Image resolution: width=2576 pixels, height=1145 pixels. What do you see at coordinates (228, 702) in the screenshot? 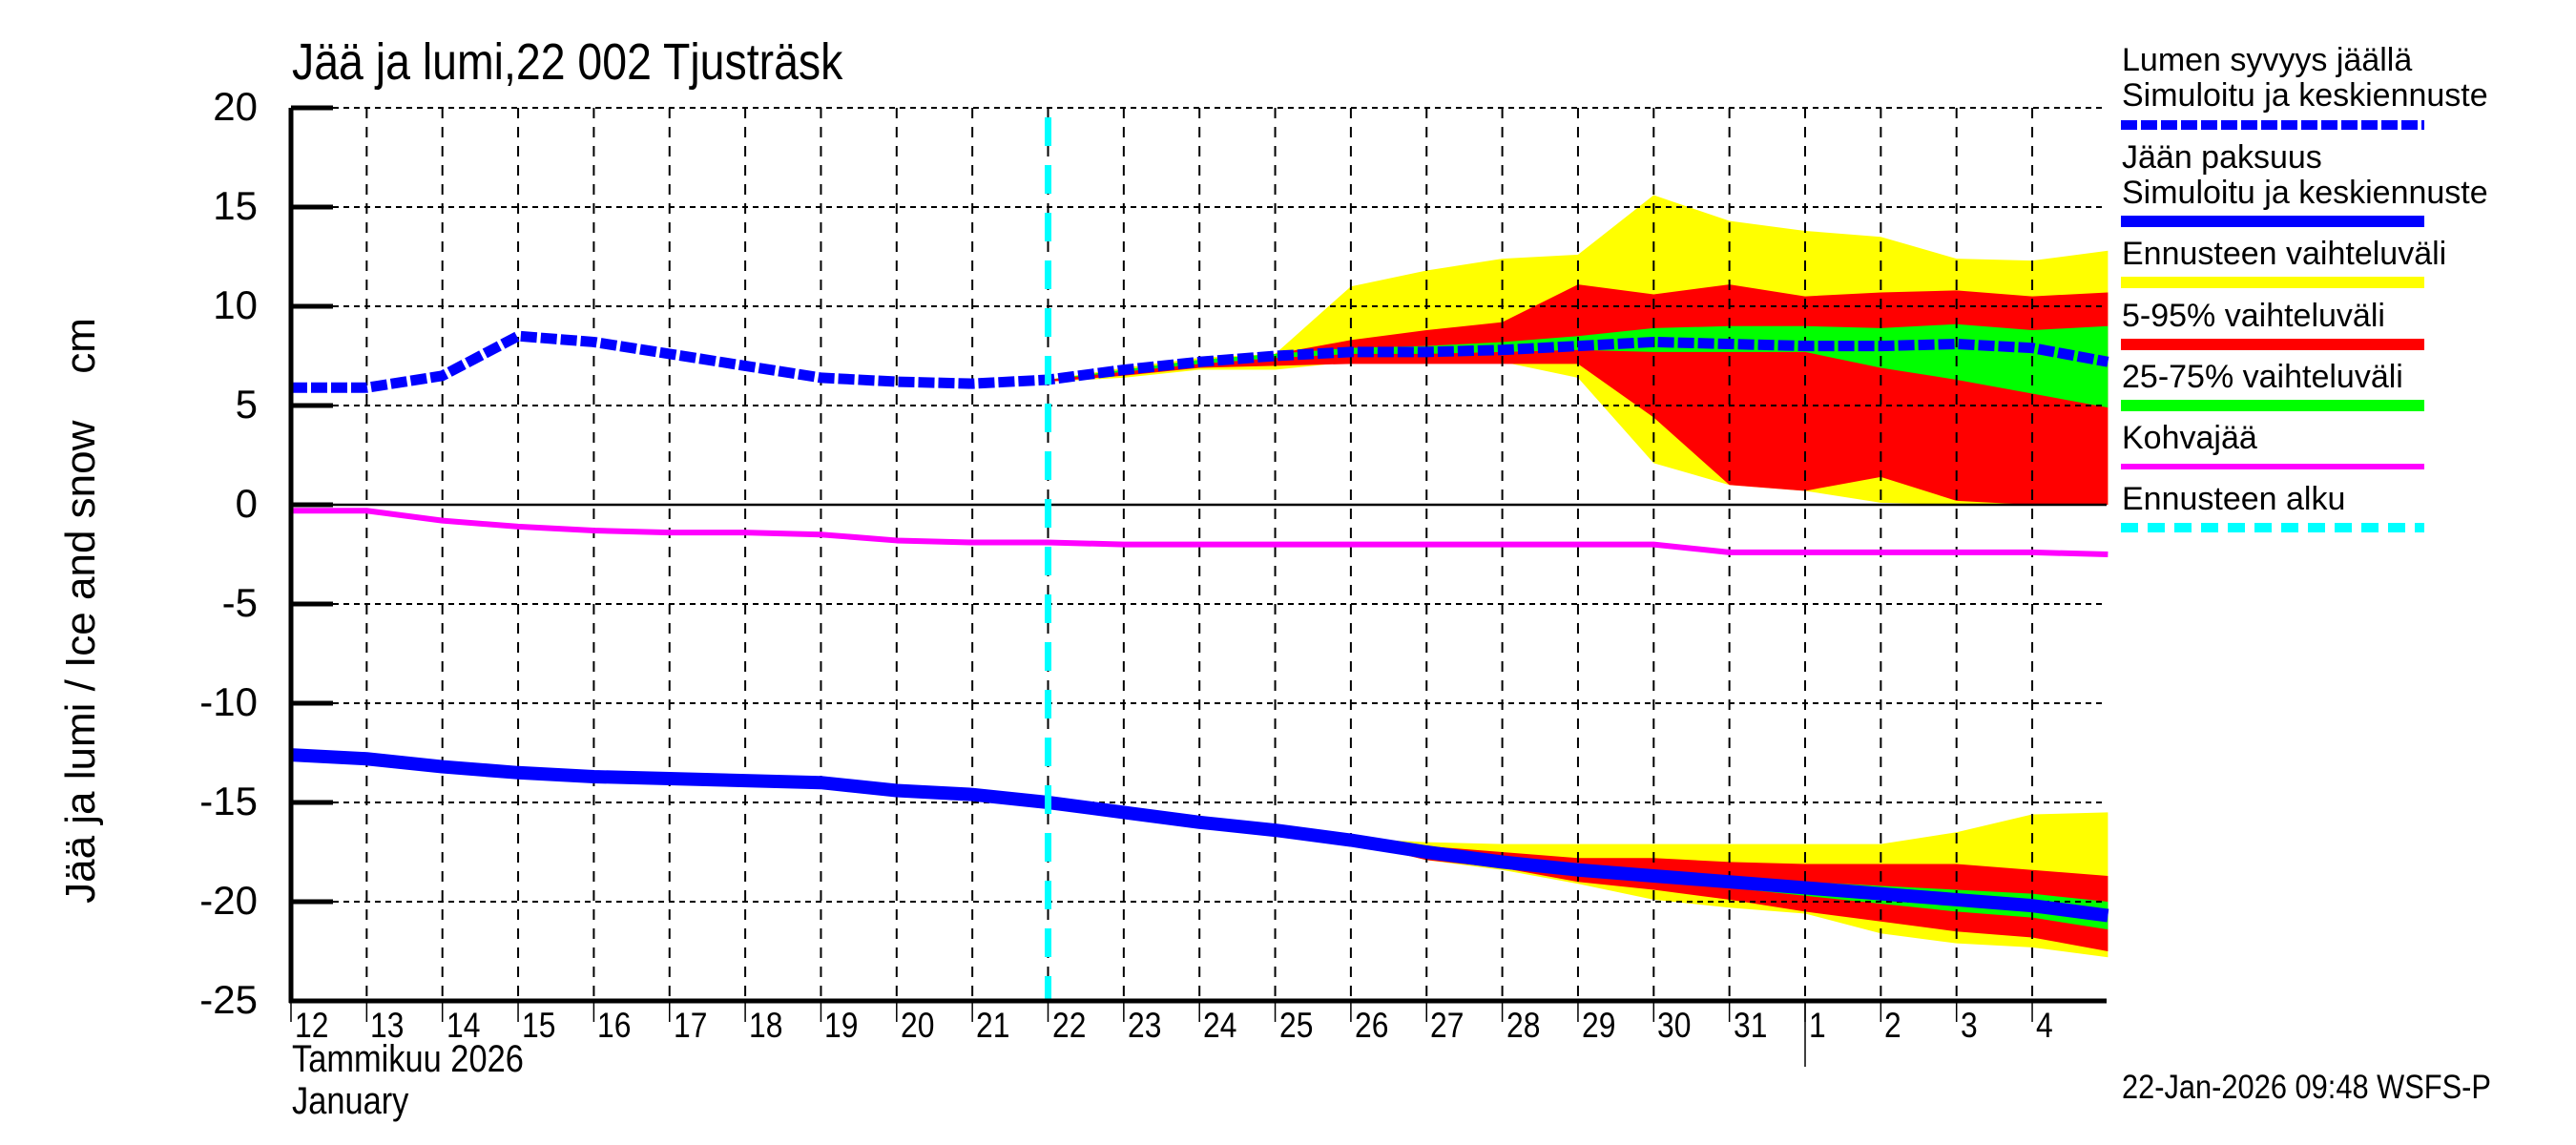
I see `y-tick-label: -10` at bounding box center [228, 702].